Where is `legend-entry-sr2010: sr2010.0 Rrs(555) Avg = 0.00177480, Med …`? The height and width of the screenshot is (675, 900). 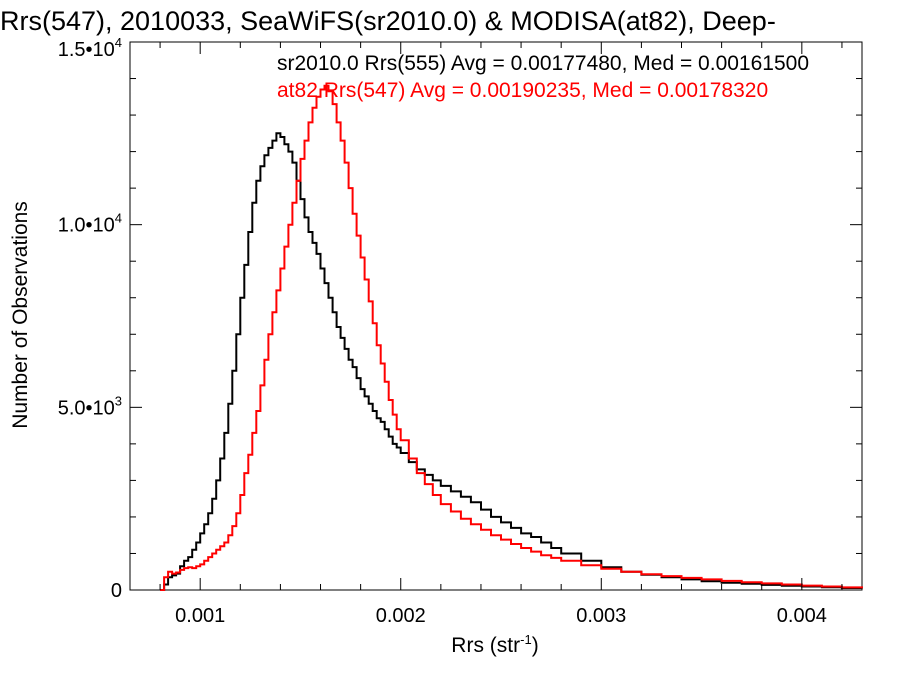
legend-entry-sr2010: sr2010.0 Rrs(555) Avg = 0.00177480, Med … is located at coordinates (543, 63).